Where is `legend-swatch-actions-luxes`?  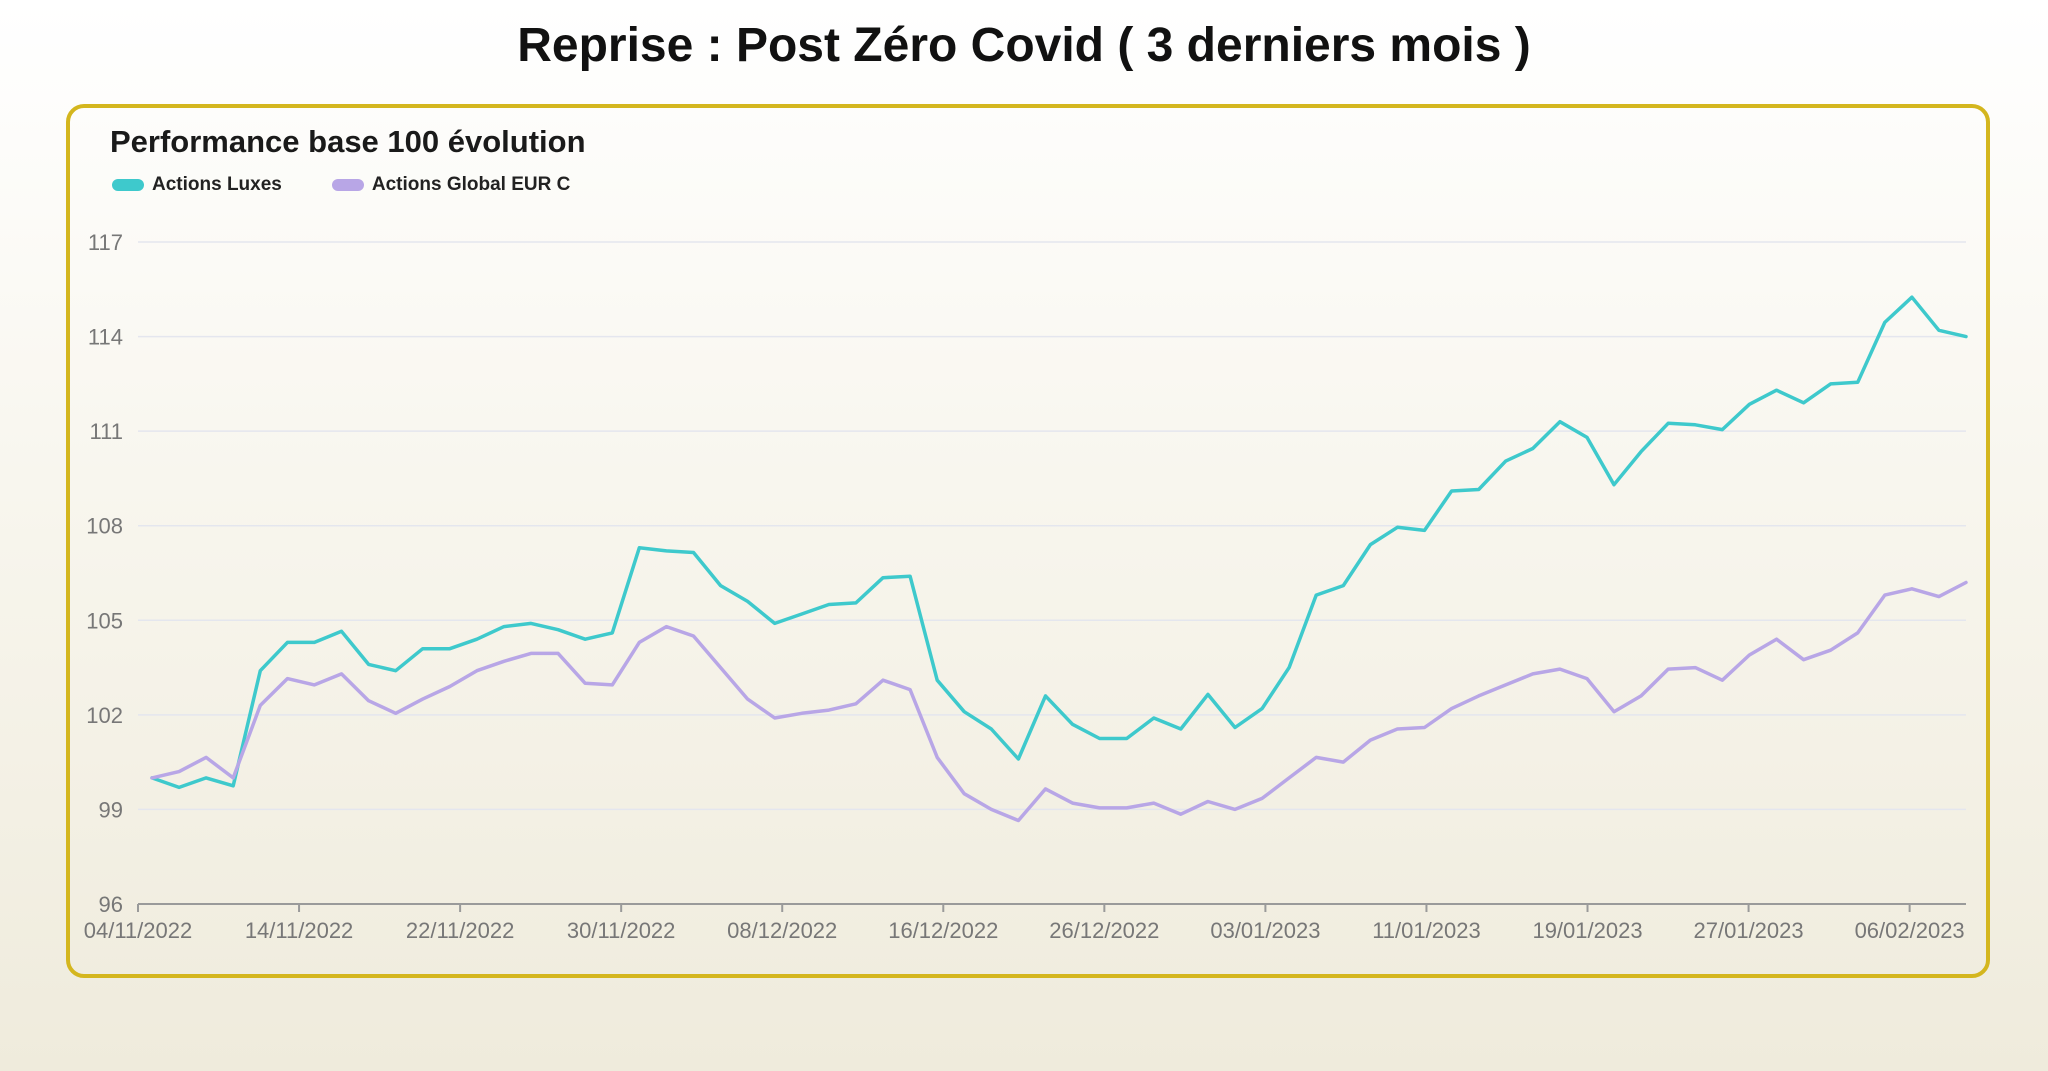
legend-swatch-actions-luxes is located at coordinates (128, 185).